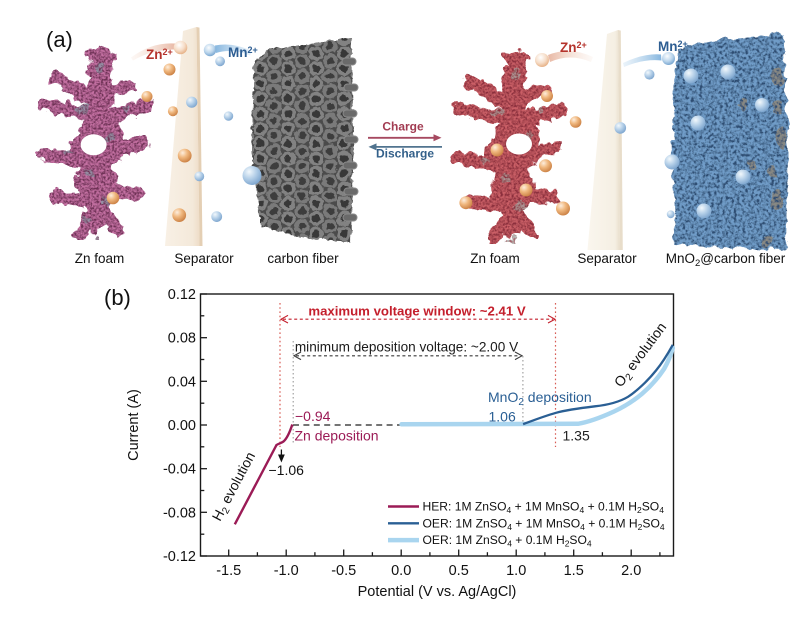  What do you see at coordinates (576, 436) in the screenshot?
I see `svg-text: 1.35` at bounding box center [576, 436].